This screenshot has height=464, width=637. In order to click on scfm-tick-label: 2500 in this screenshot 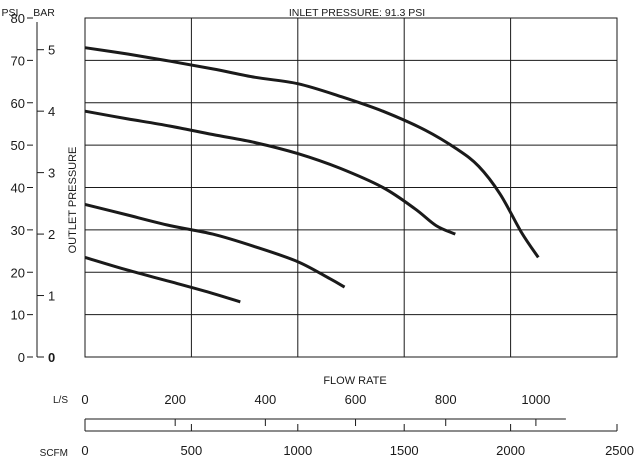, I will do `click(619, 450)`.